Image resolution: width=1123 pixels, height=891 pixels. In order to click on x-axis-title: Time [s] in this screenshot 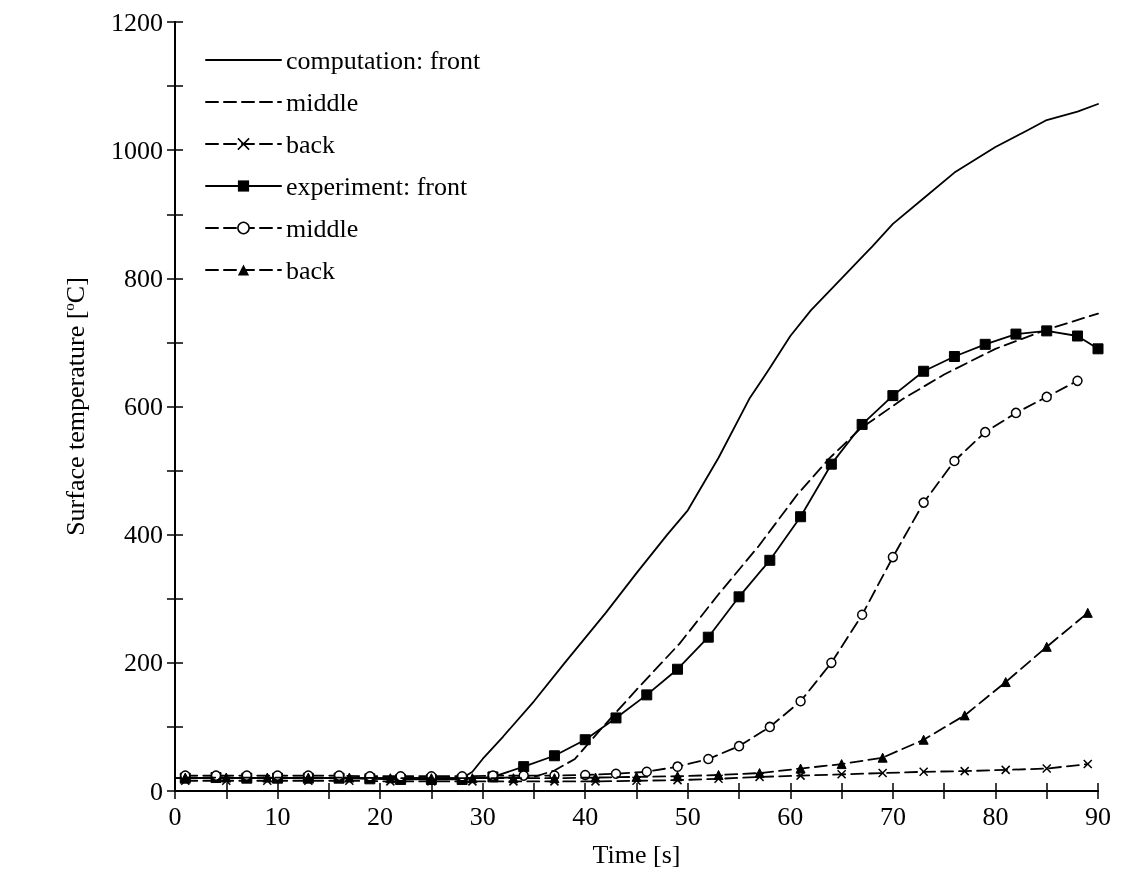, I will do `click(636, 854)`.